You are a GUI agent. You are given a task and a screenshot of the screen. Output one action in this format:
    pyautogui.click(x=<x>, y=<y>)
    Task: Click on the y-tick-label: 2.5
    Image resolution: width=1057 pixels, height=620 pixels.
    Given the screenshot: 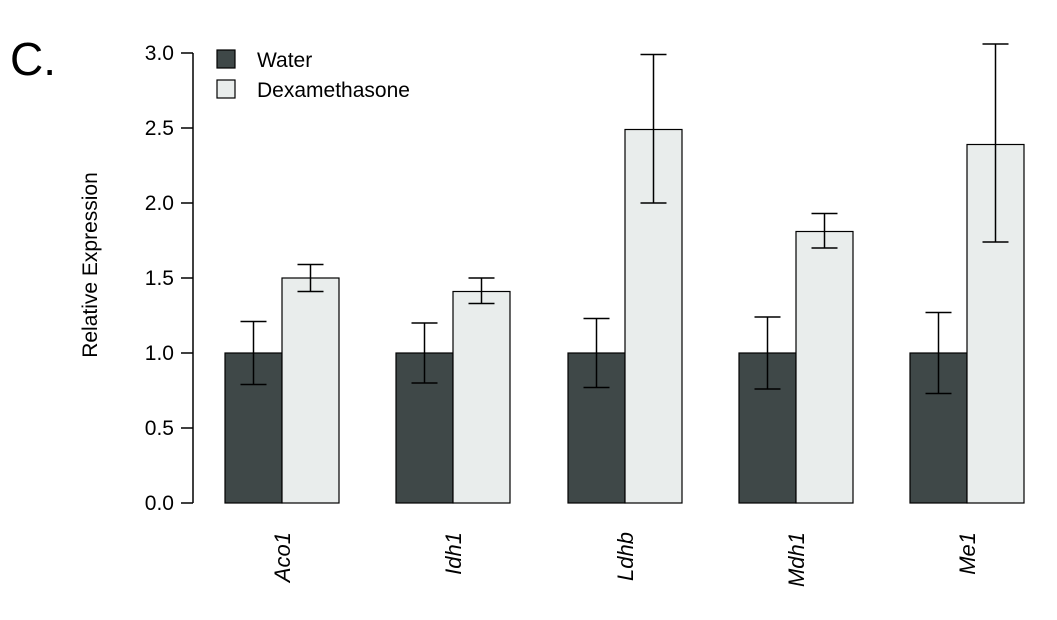 What is the action you would take?
    pyautogui.click(x=159, y=128)
    